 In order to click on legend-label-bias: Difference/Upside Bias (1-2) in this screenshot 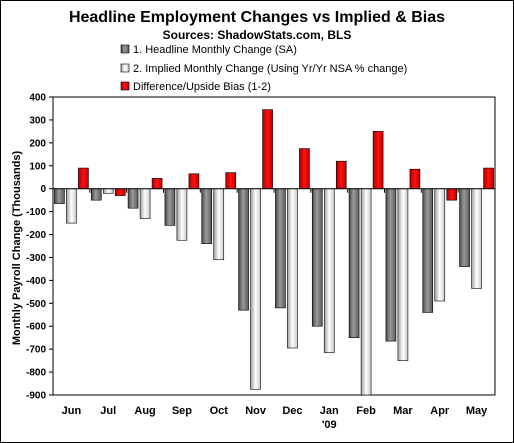, I will do `click(202, 87)`.